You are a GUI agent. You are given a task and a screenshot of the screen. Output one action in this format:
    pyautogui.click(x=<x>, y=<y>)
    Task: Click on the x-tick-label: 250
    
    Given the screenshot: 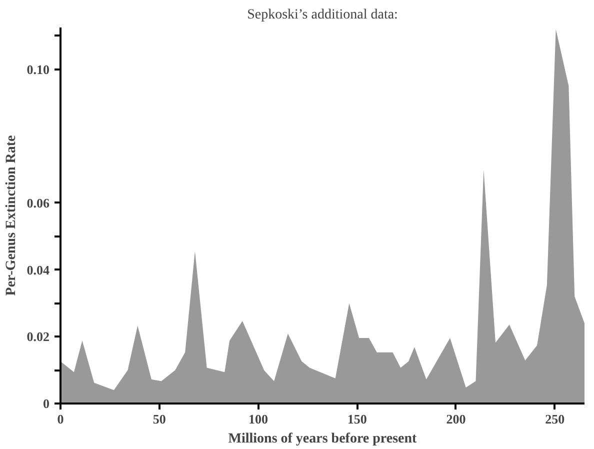 What is the action you would take?
    pyautogui.click(x=555, y=419)
    